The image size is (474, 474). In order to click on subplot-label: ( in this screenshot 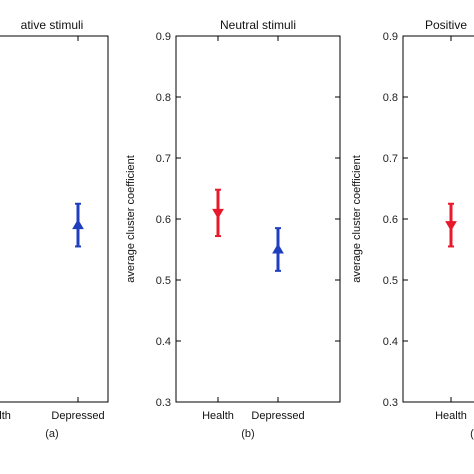, I will do `click(472, 434)`.